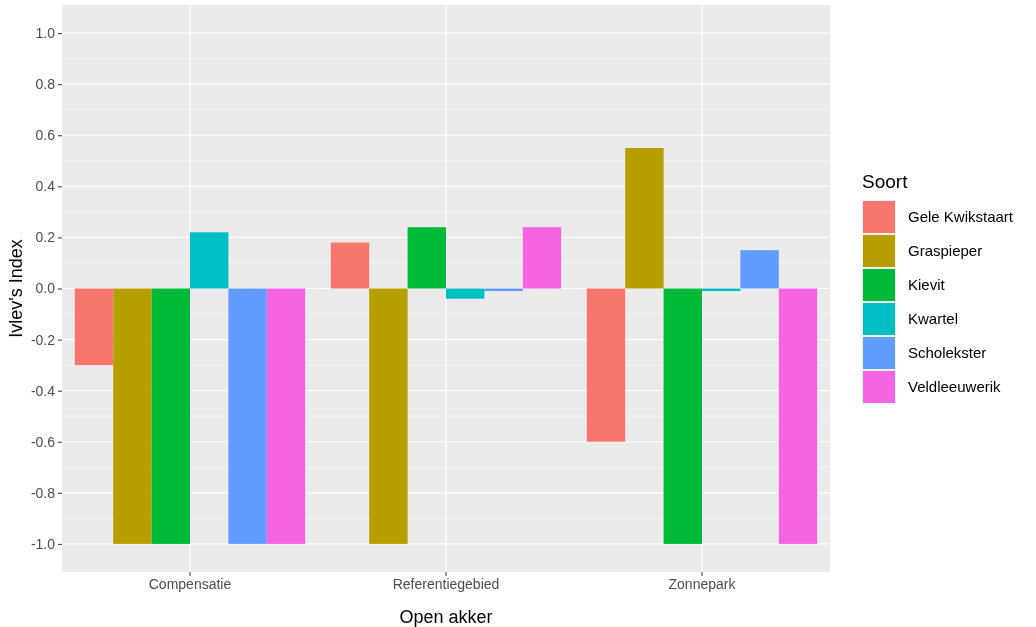  I want to click on x-tick-label: Zonnepark, so click(702, 583).